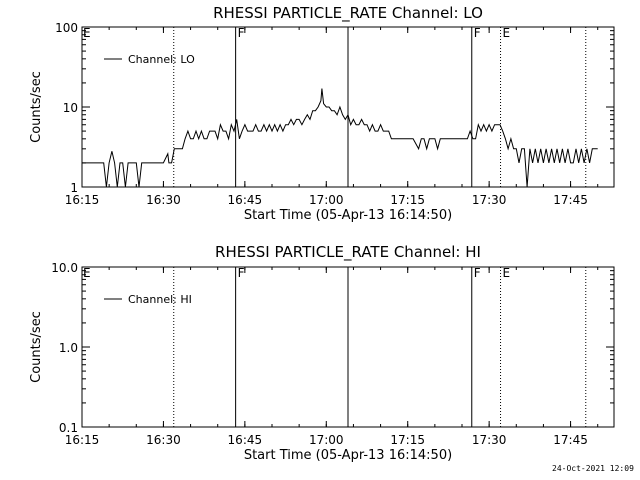 This screenshot has height=480, width=640. I want to click on y-tick-label: 10, so click(70, 108).